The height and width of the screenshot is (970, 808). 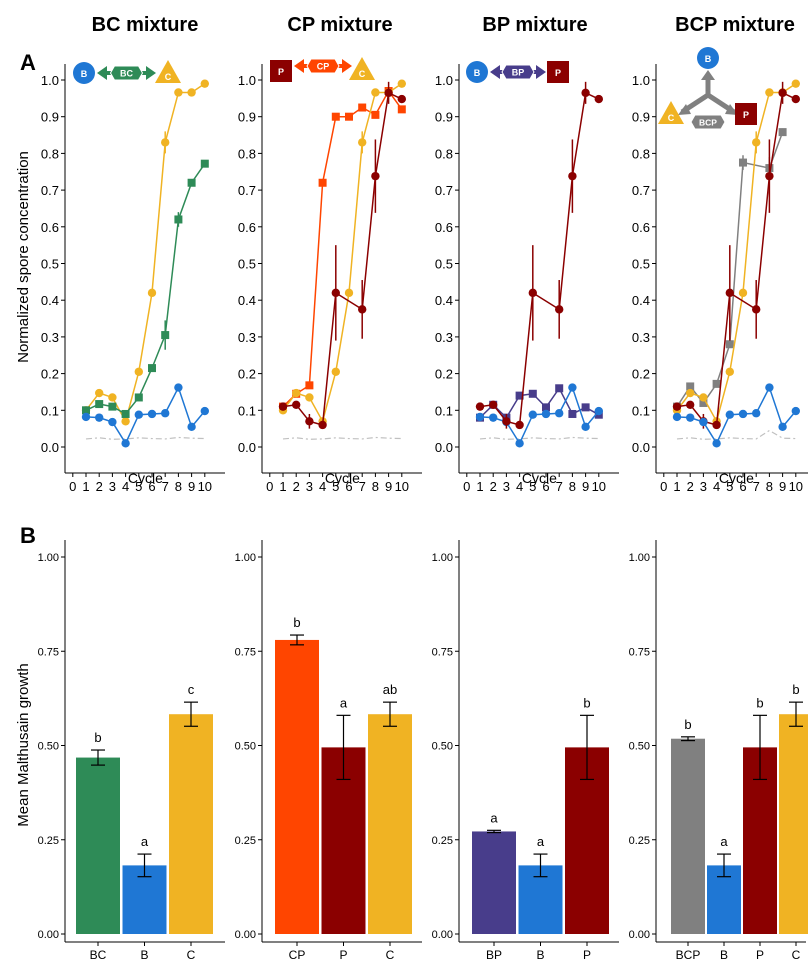 What do you see at coordinates (708, 58) in the screenshot?
I see `strain-B-icon` at bounding box center [708, 58].